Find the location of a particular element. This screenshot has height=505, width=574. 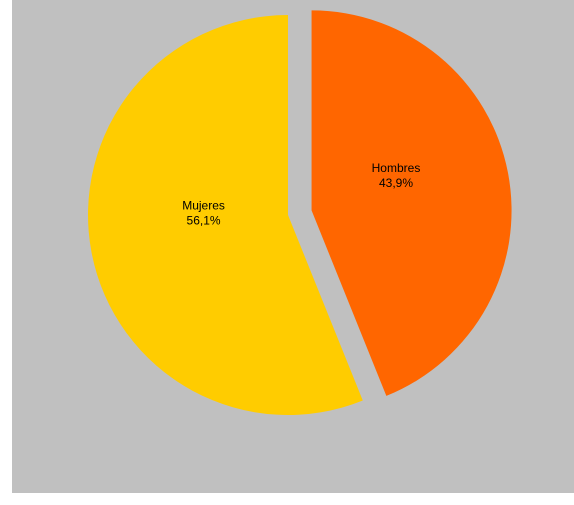

slice-value-label: 56,1% is located at coordinates (204, 220).